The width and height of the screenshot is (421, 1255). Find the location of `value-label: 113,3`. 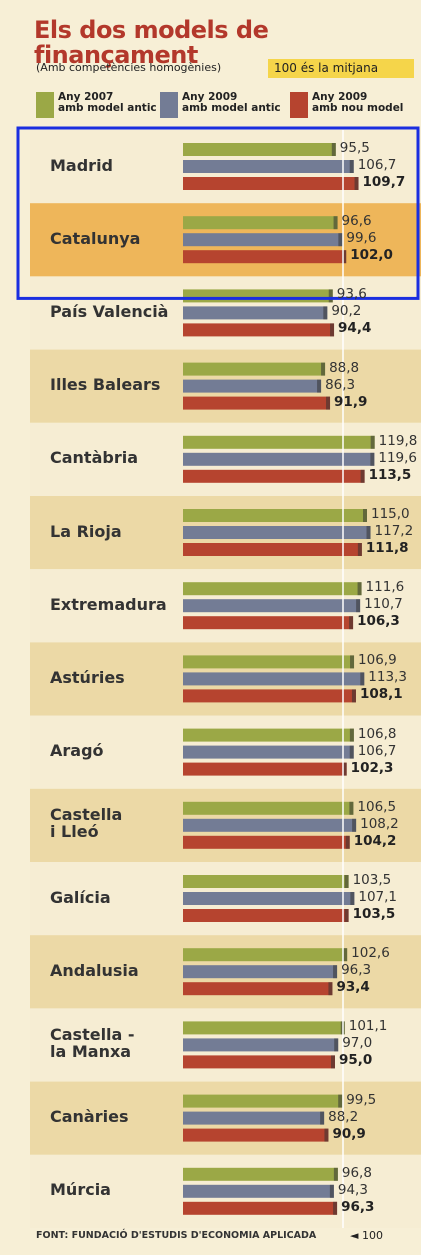

value-label: 113,3 is located at coordinates (387, 677).